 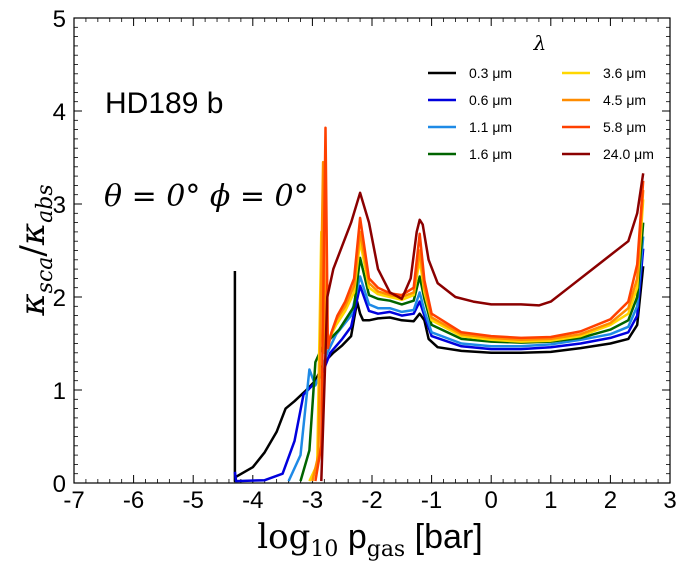 What do you see at coordinates (206, 196) in the screenshot?
I see `angle-annotation: θ = 0° ϕ = 0°` at bounding box center [206, 196].